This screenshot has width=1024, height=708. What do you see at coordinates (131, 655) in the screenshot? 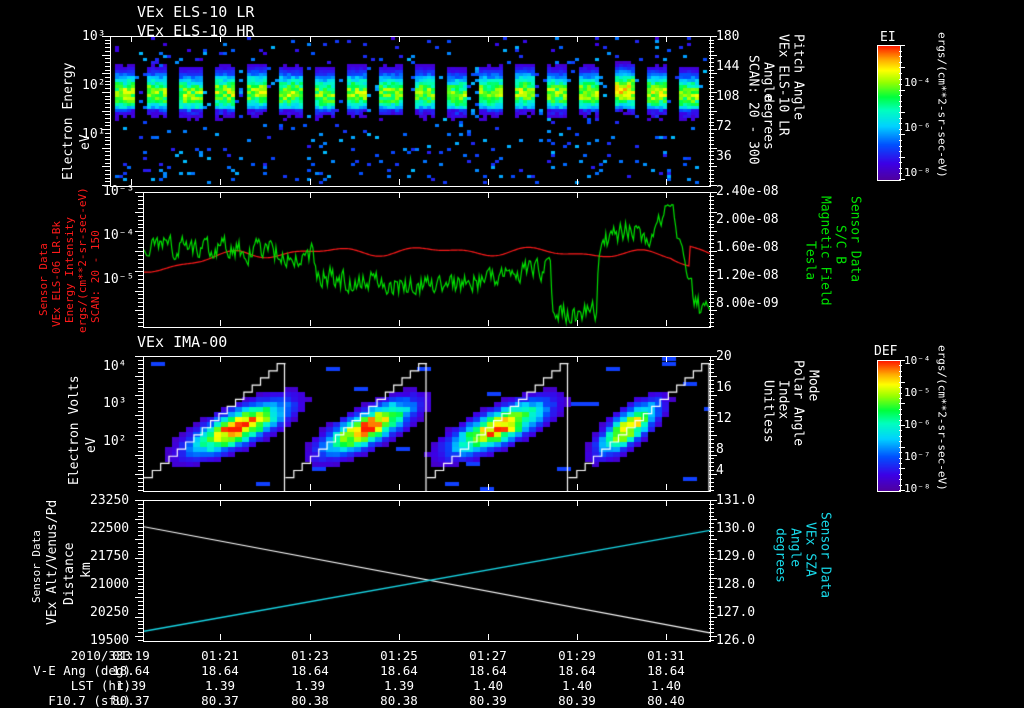
I see `footer-time-0: 01:19` at bounding box center [131, 655].